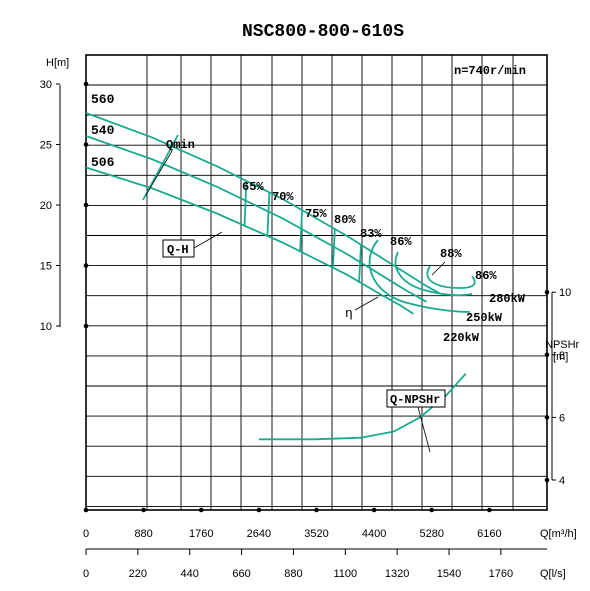 The height and width of the screenshot is (591, 590). Describe the element at coordinates (103, 162) in the screenshot. I see `series-label-506: 506` at that location.